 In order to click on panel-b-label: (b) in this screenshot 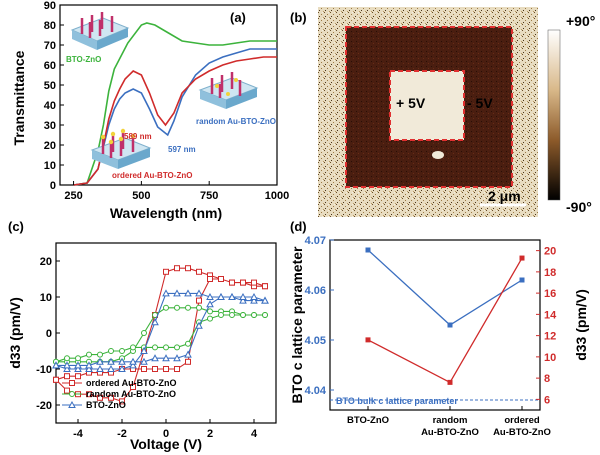, I will do `click(298, 17)`.